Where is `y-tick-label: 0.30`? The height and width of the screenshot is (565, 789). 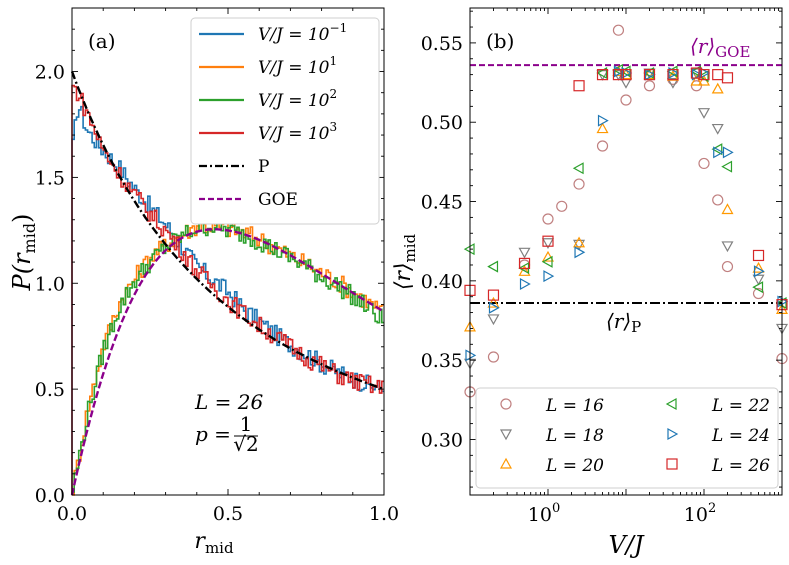
y-tick-label: 0.30 is located at coordinates (442, 440).